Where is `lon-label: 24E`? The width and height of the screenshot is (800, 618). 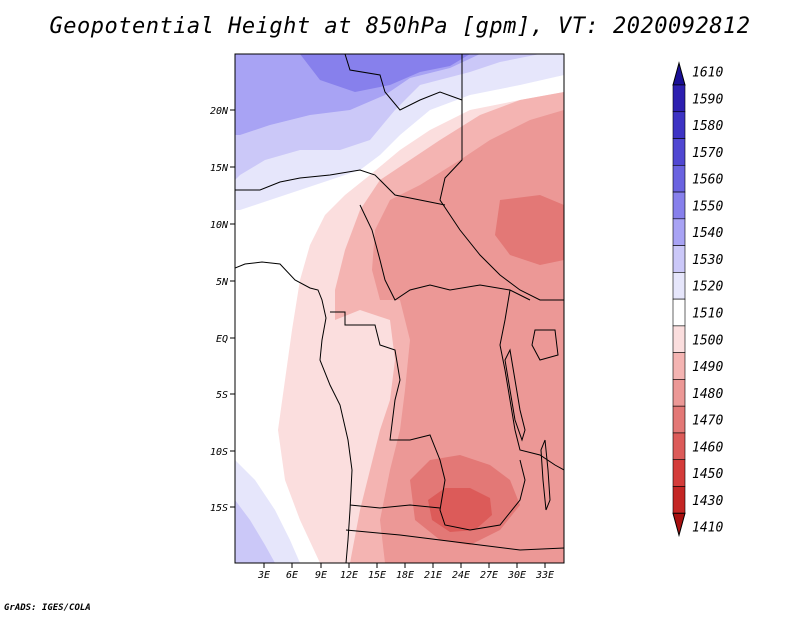 lon-label: 24E is located at coordinates (461, 575).